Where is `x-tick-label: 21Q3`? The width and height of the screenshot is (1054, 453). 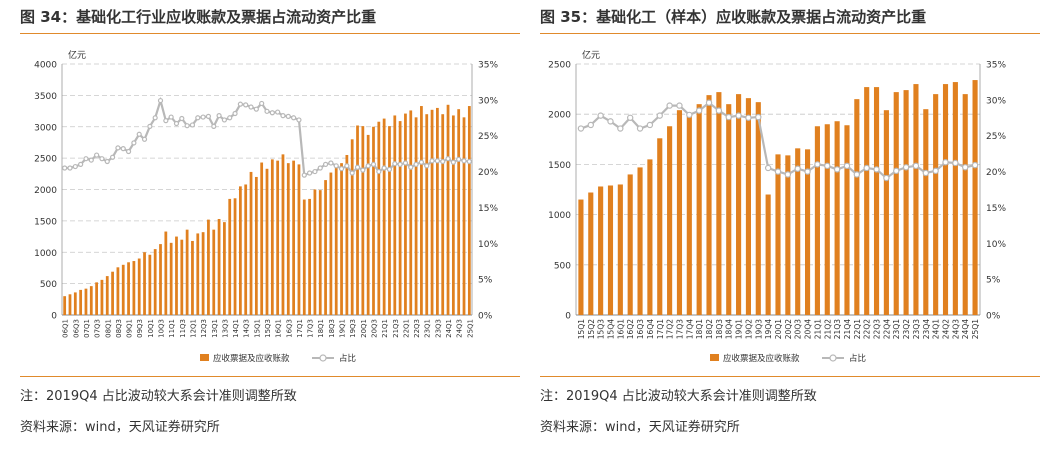
x-tick-label: 21Q3 is located at coordinates (837, 329).